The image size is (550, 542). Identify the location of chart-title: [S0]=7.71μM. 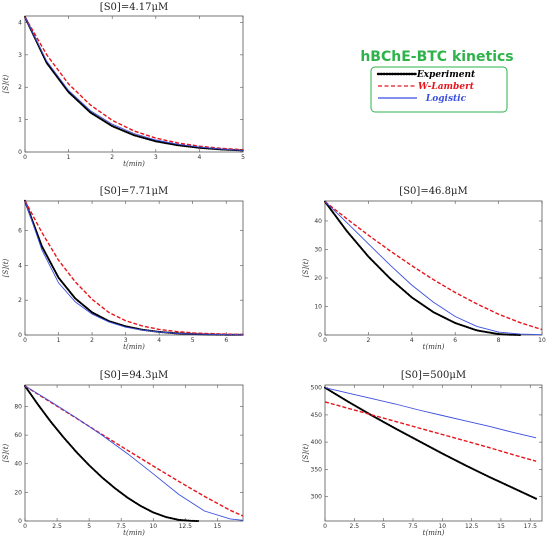
(134, 191).